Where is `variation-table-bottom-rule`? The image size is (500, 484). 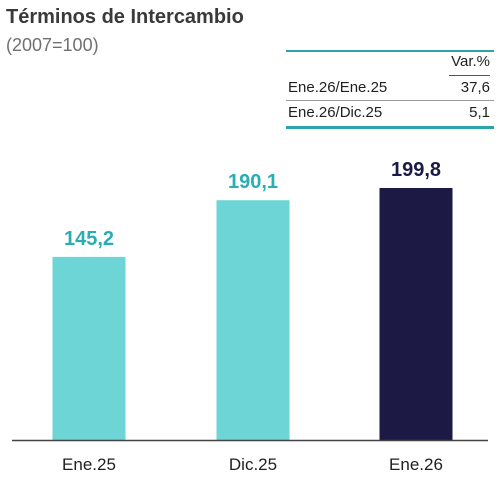 variation-table-bottom-rule is located at coordinates (390, 127).